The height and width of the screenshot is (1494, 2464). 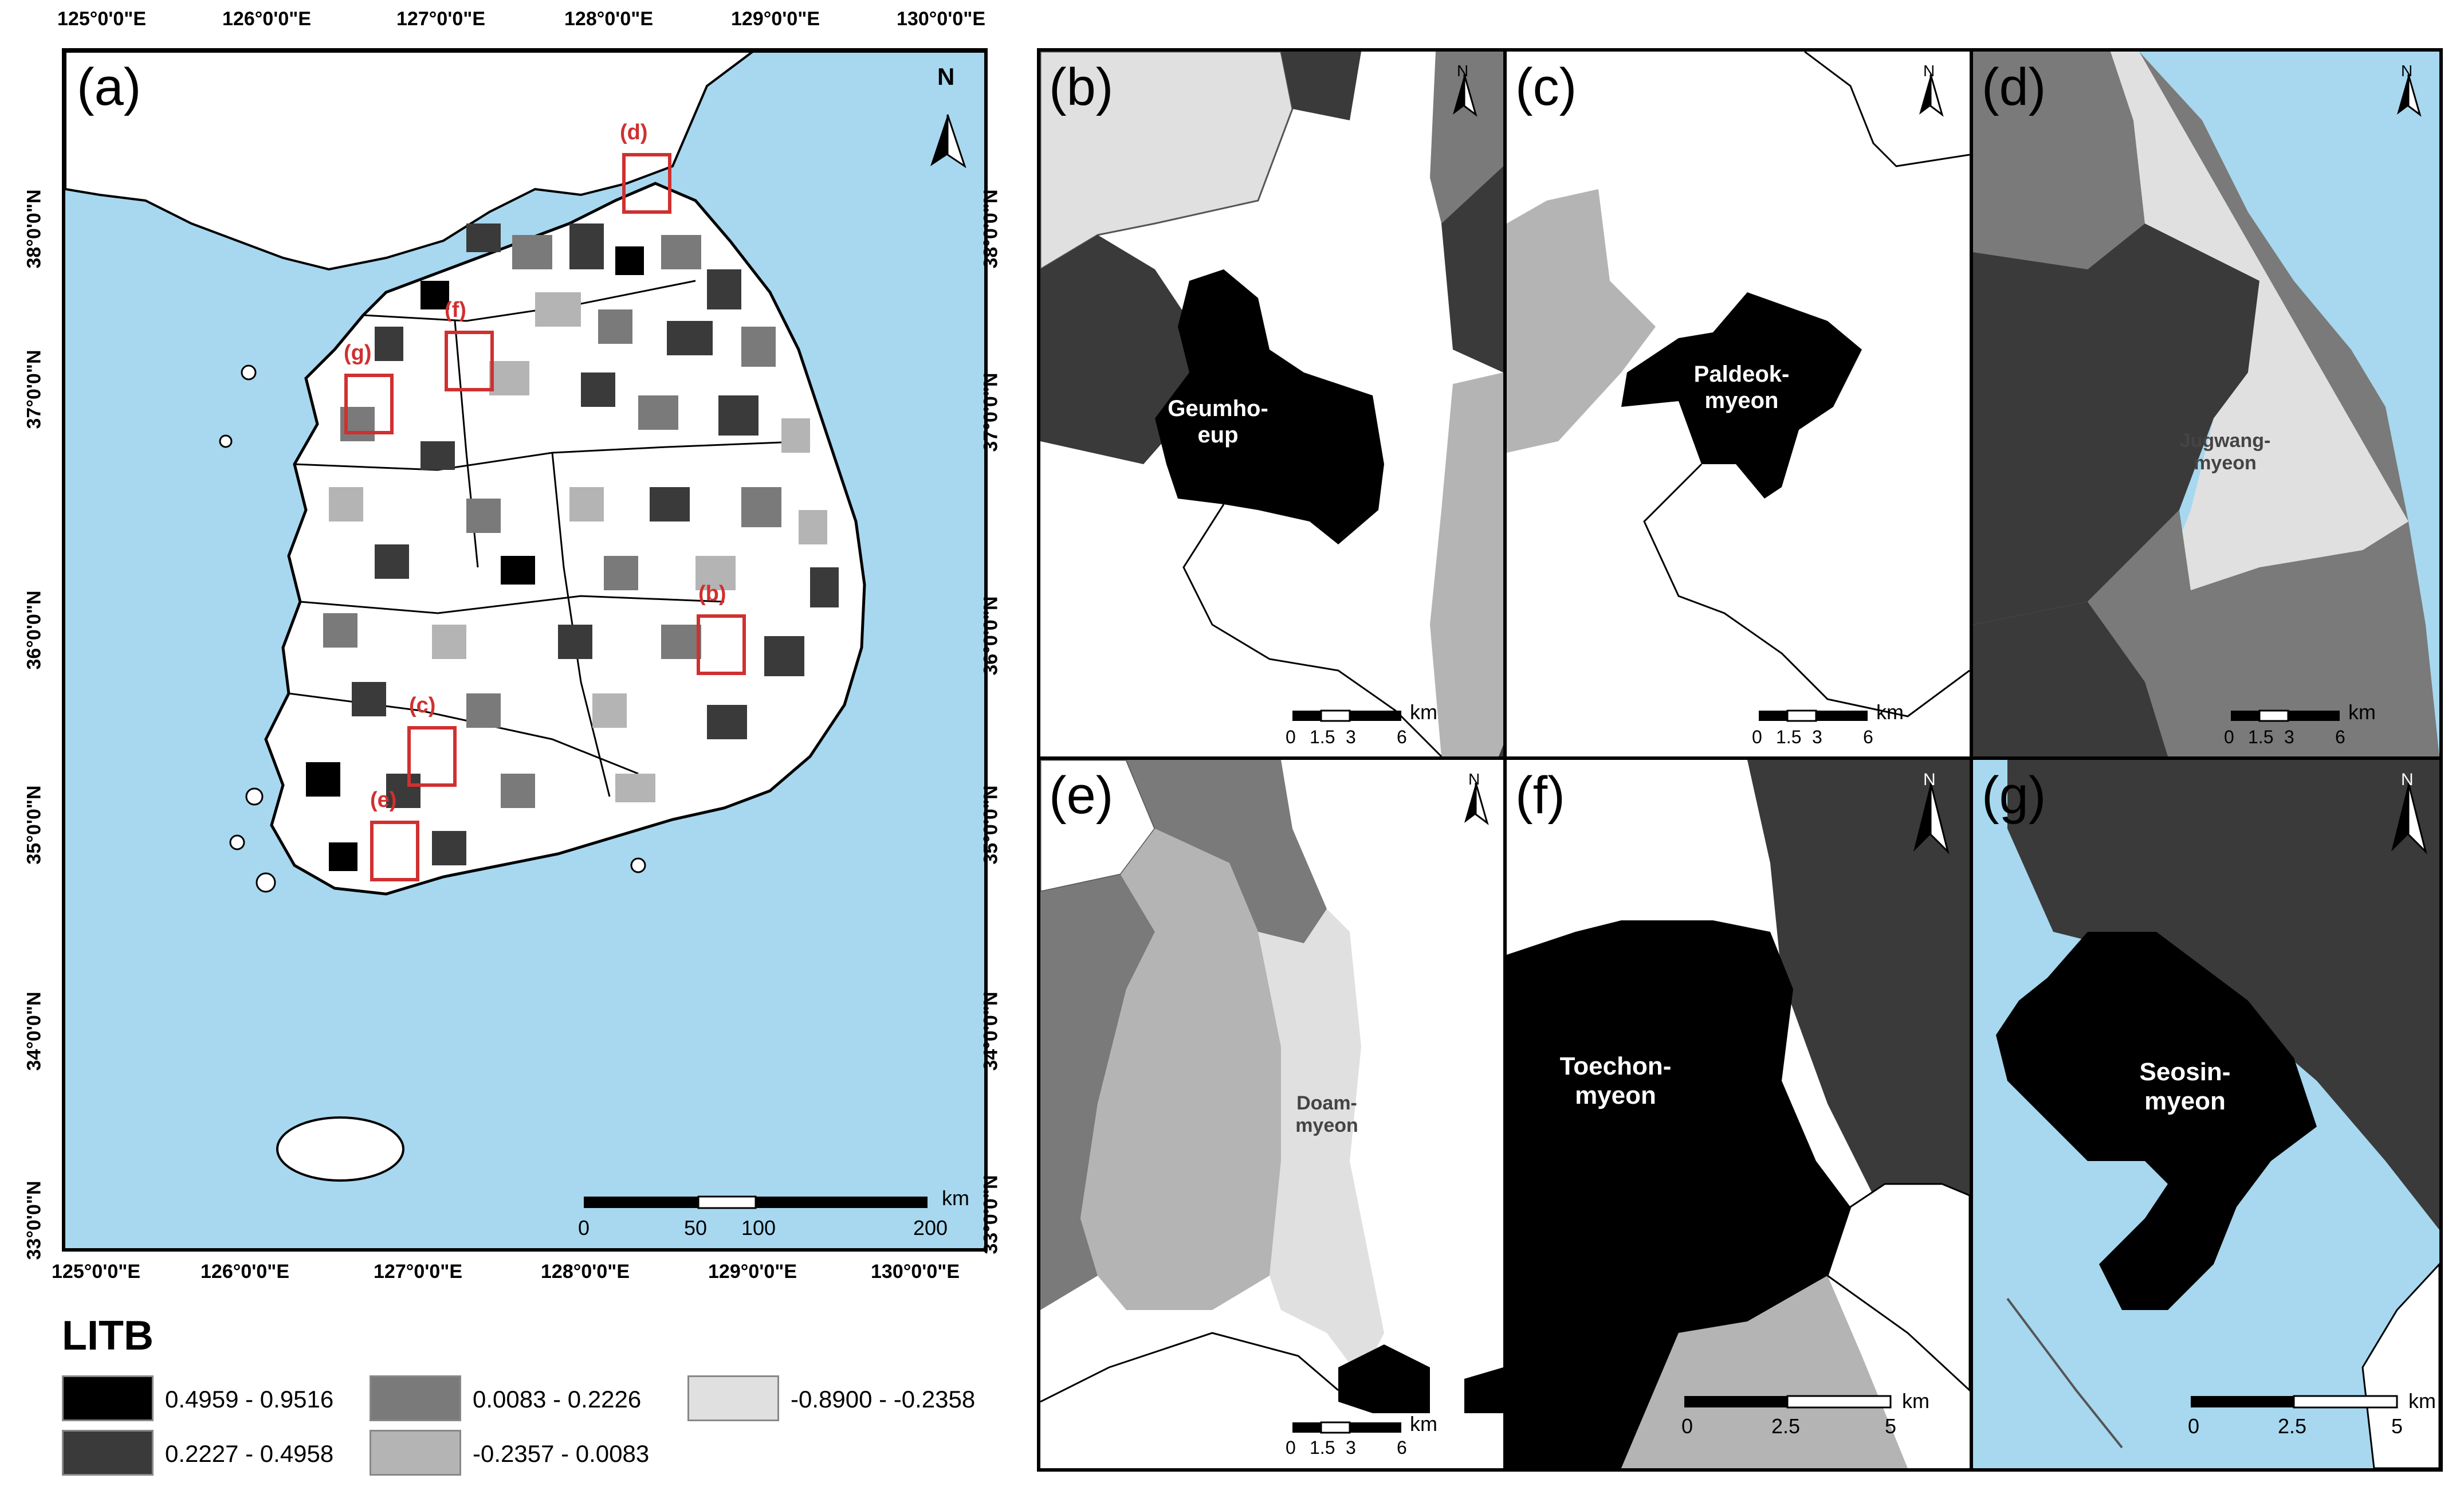 I want to click on place-name-seosin: Seosin- myeon, so click(x=2185, y=1086).